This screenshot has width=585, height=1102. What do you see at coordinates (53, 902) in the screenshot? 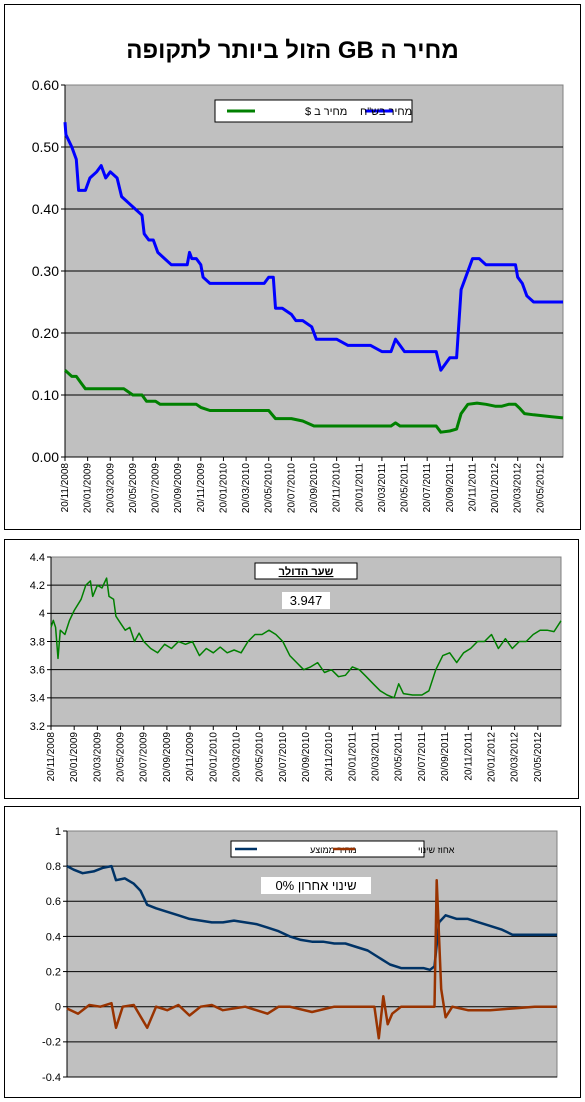
I see `y-tick-label: 0.6` at bounding box center [53, 902].